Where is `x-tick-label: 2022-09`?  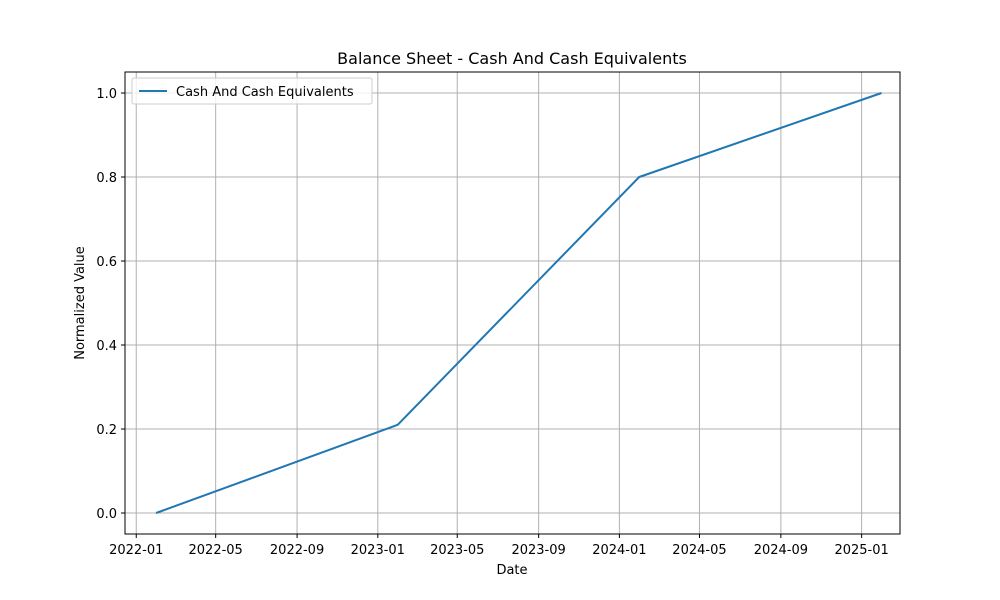 x-tick-label: 2022-09 is located at coordinates (297, 550).